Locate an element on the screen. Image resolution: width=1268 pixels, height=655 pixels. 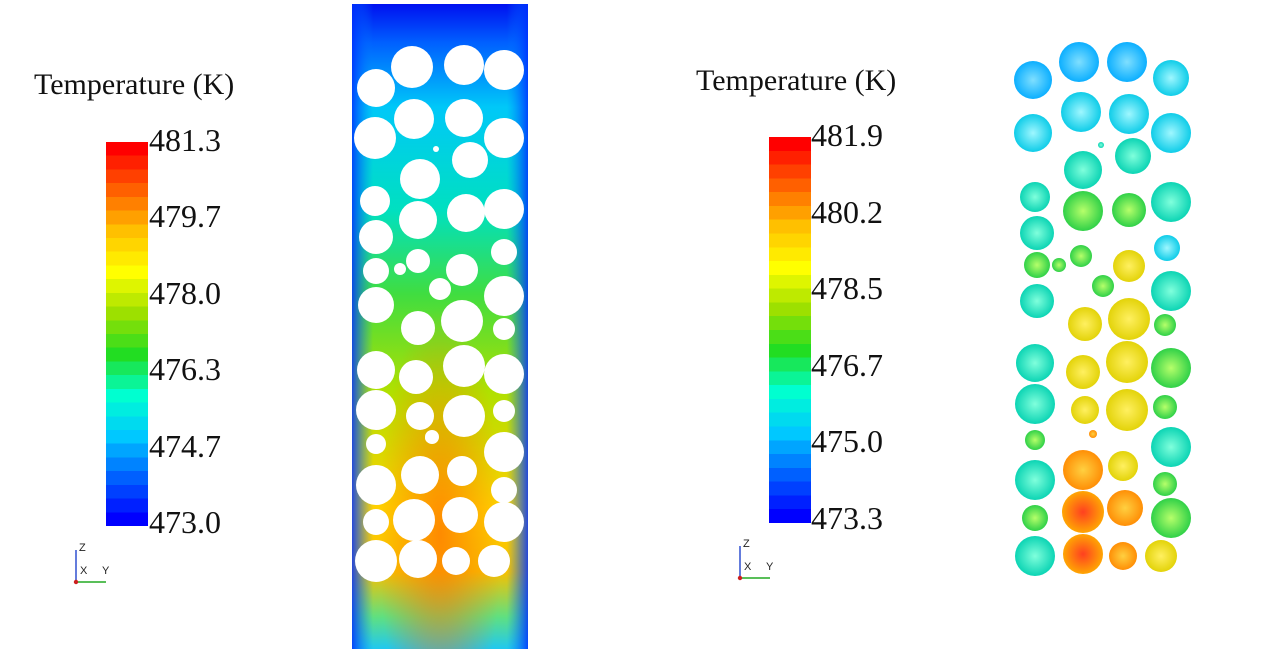
axis-triad-solid: Z X Y is located at coordinates (754, 560).